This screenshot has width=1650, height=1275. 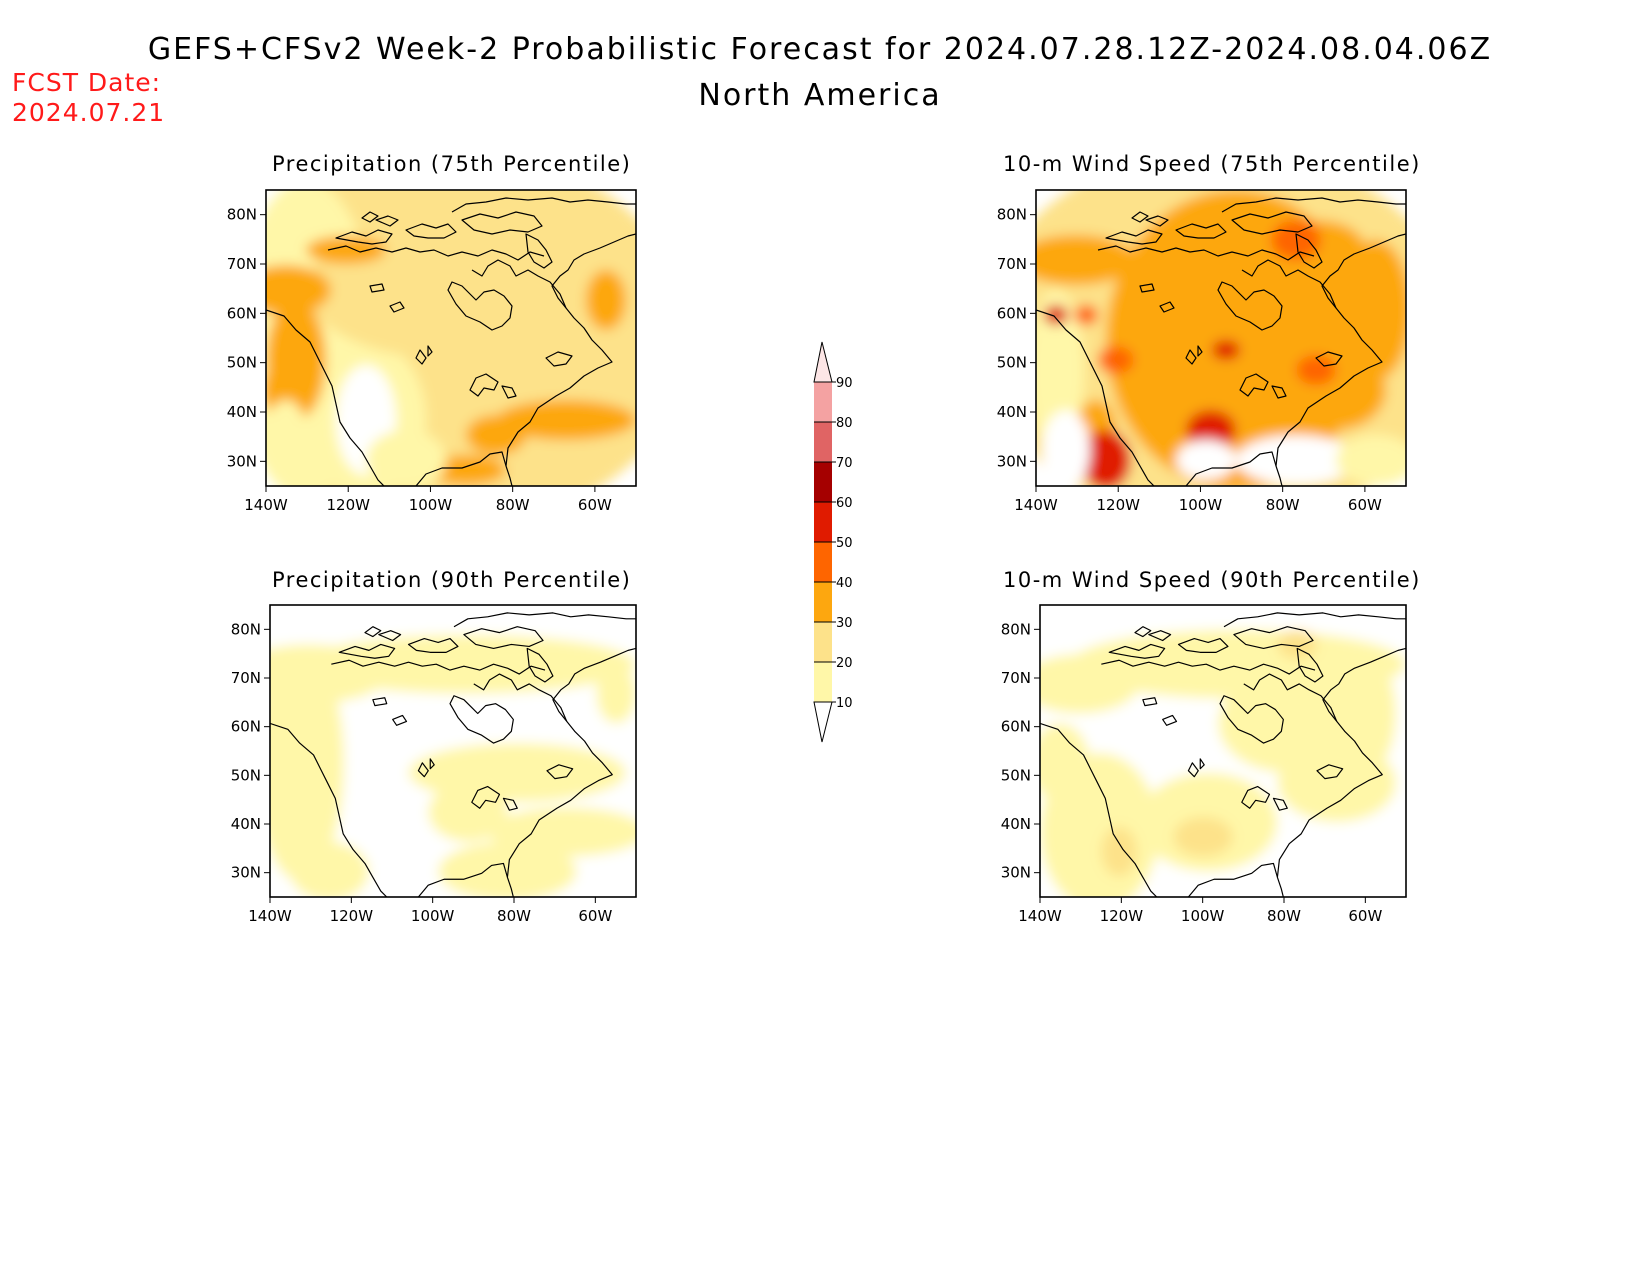 I want to click on map-panel-precip75: 140W 120W 100W 80W 60W 80N 70N 60N 50N 40N 30N, so click(x=432, y=351).